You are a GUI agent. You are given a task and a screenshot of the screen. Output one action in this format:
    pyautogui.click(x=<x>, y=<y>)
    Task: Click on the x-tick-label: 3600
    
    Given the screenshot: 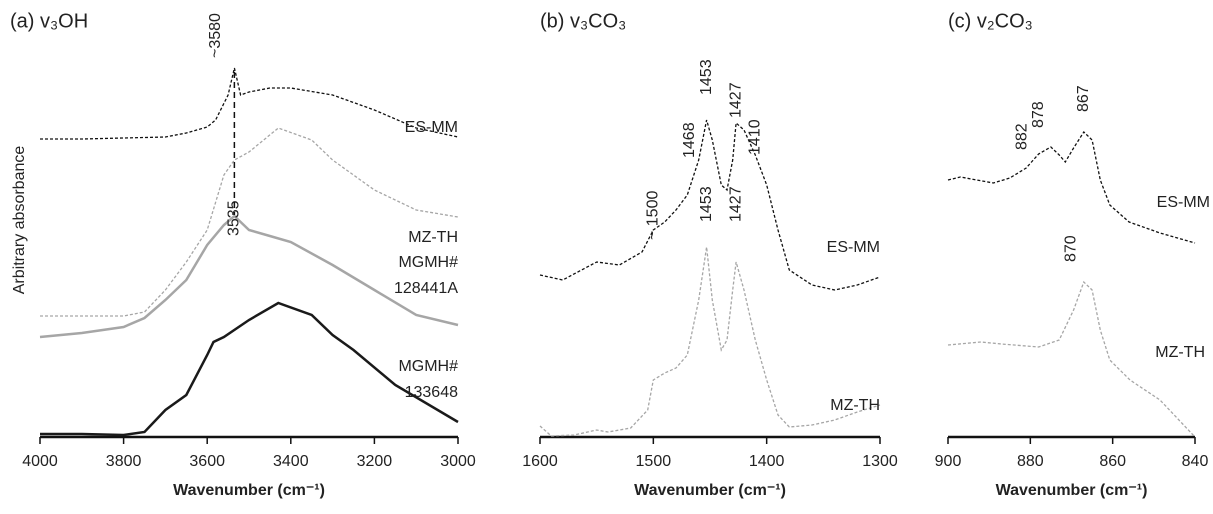 What is the action you would take?
    pyautogui.click(x=207, y=461)
    